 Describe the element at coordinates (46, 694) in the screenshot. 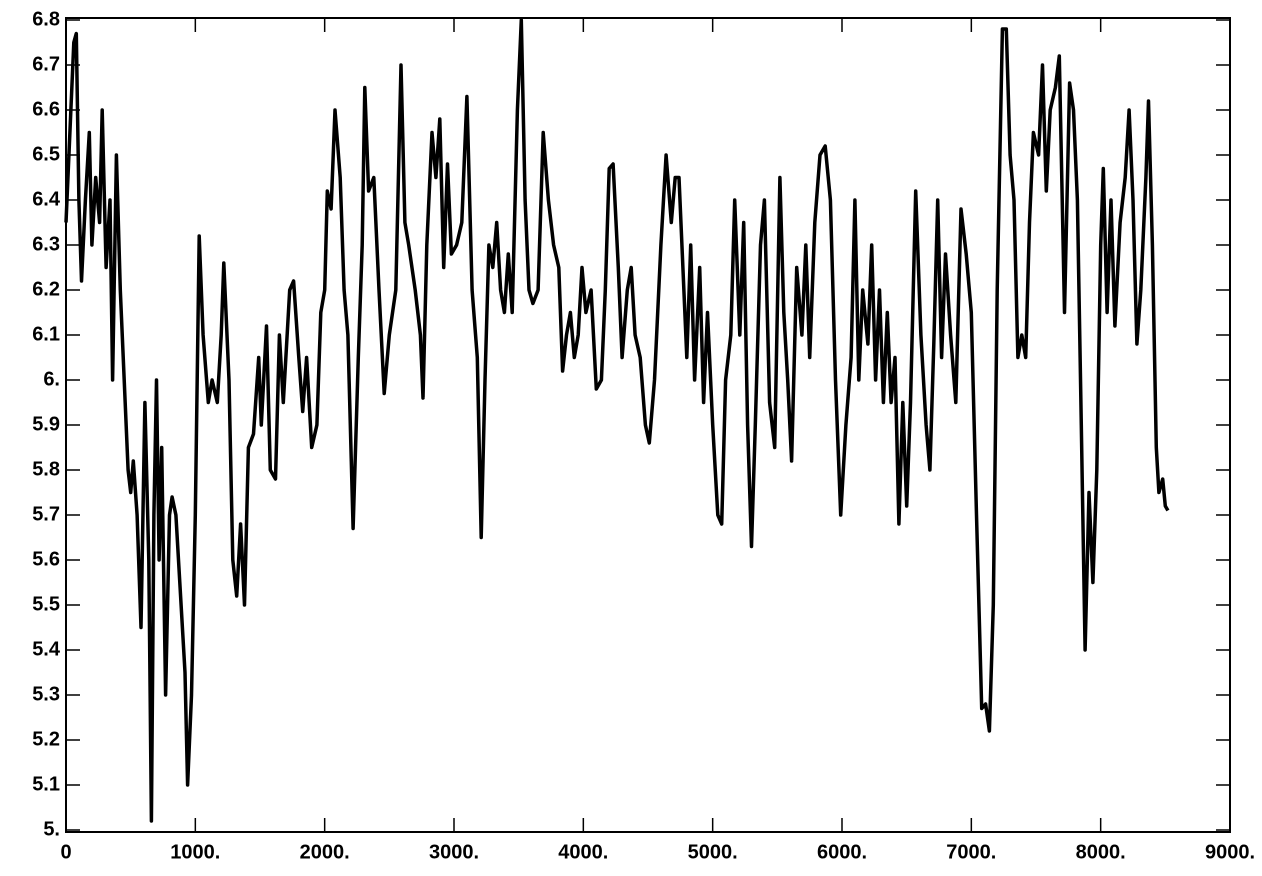

I see `y-tick-label: 5.3` at that location.